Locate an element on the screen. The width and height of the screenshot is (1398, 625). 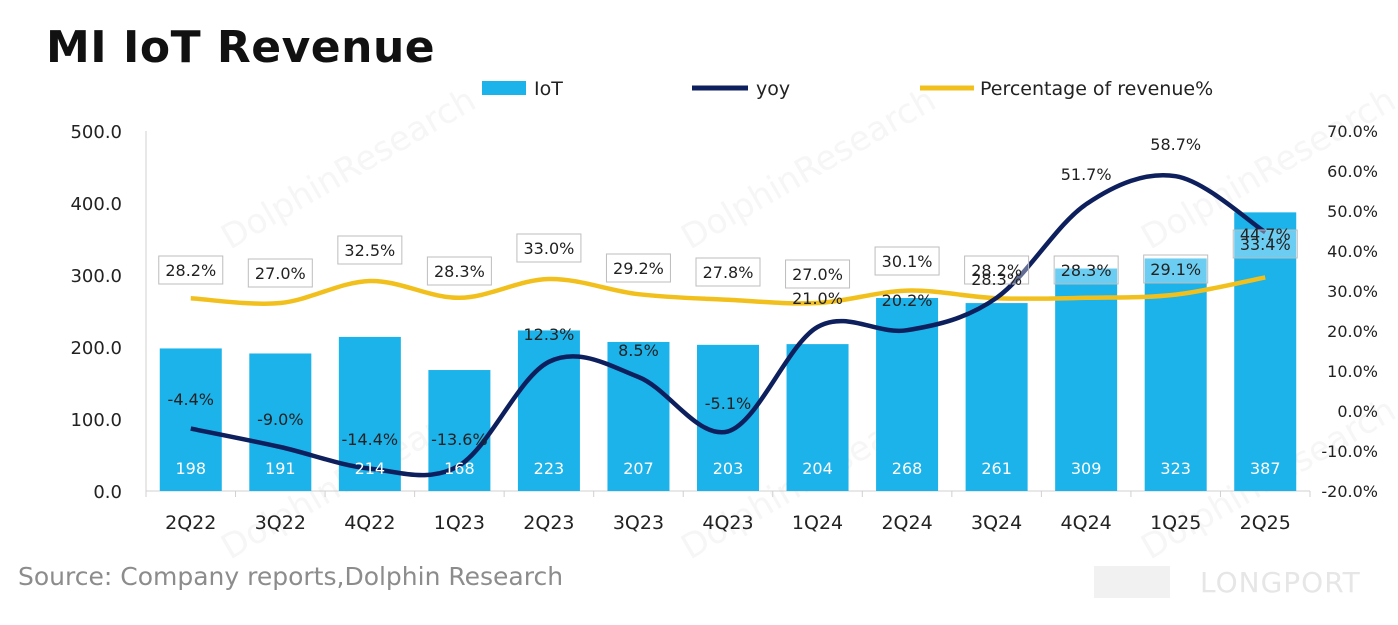
y-right-tick-label: 0.0% is located at coordinates (1357, 411).